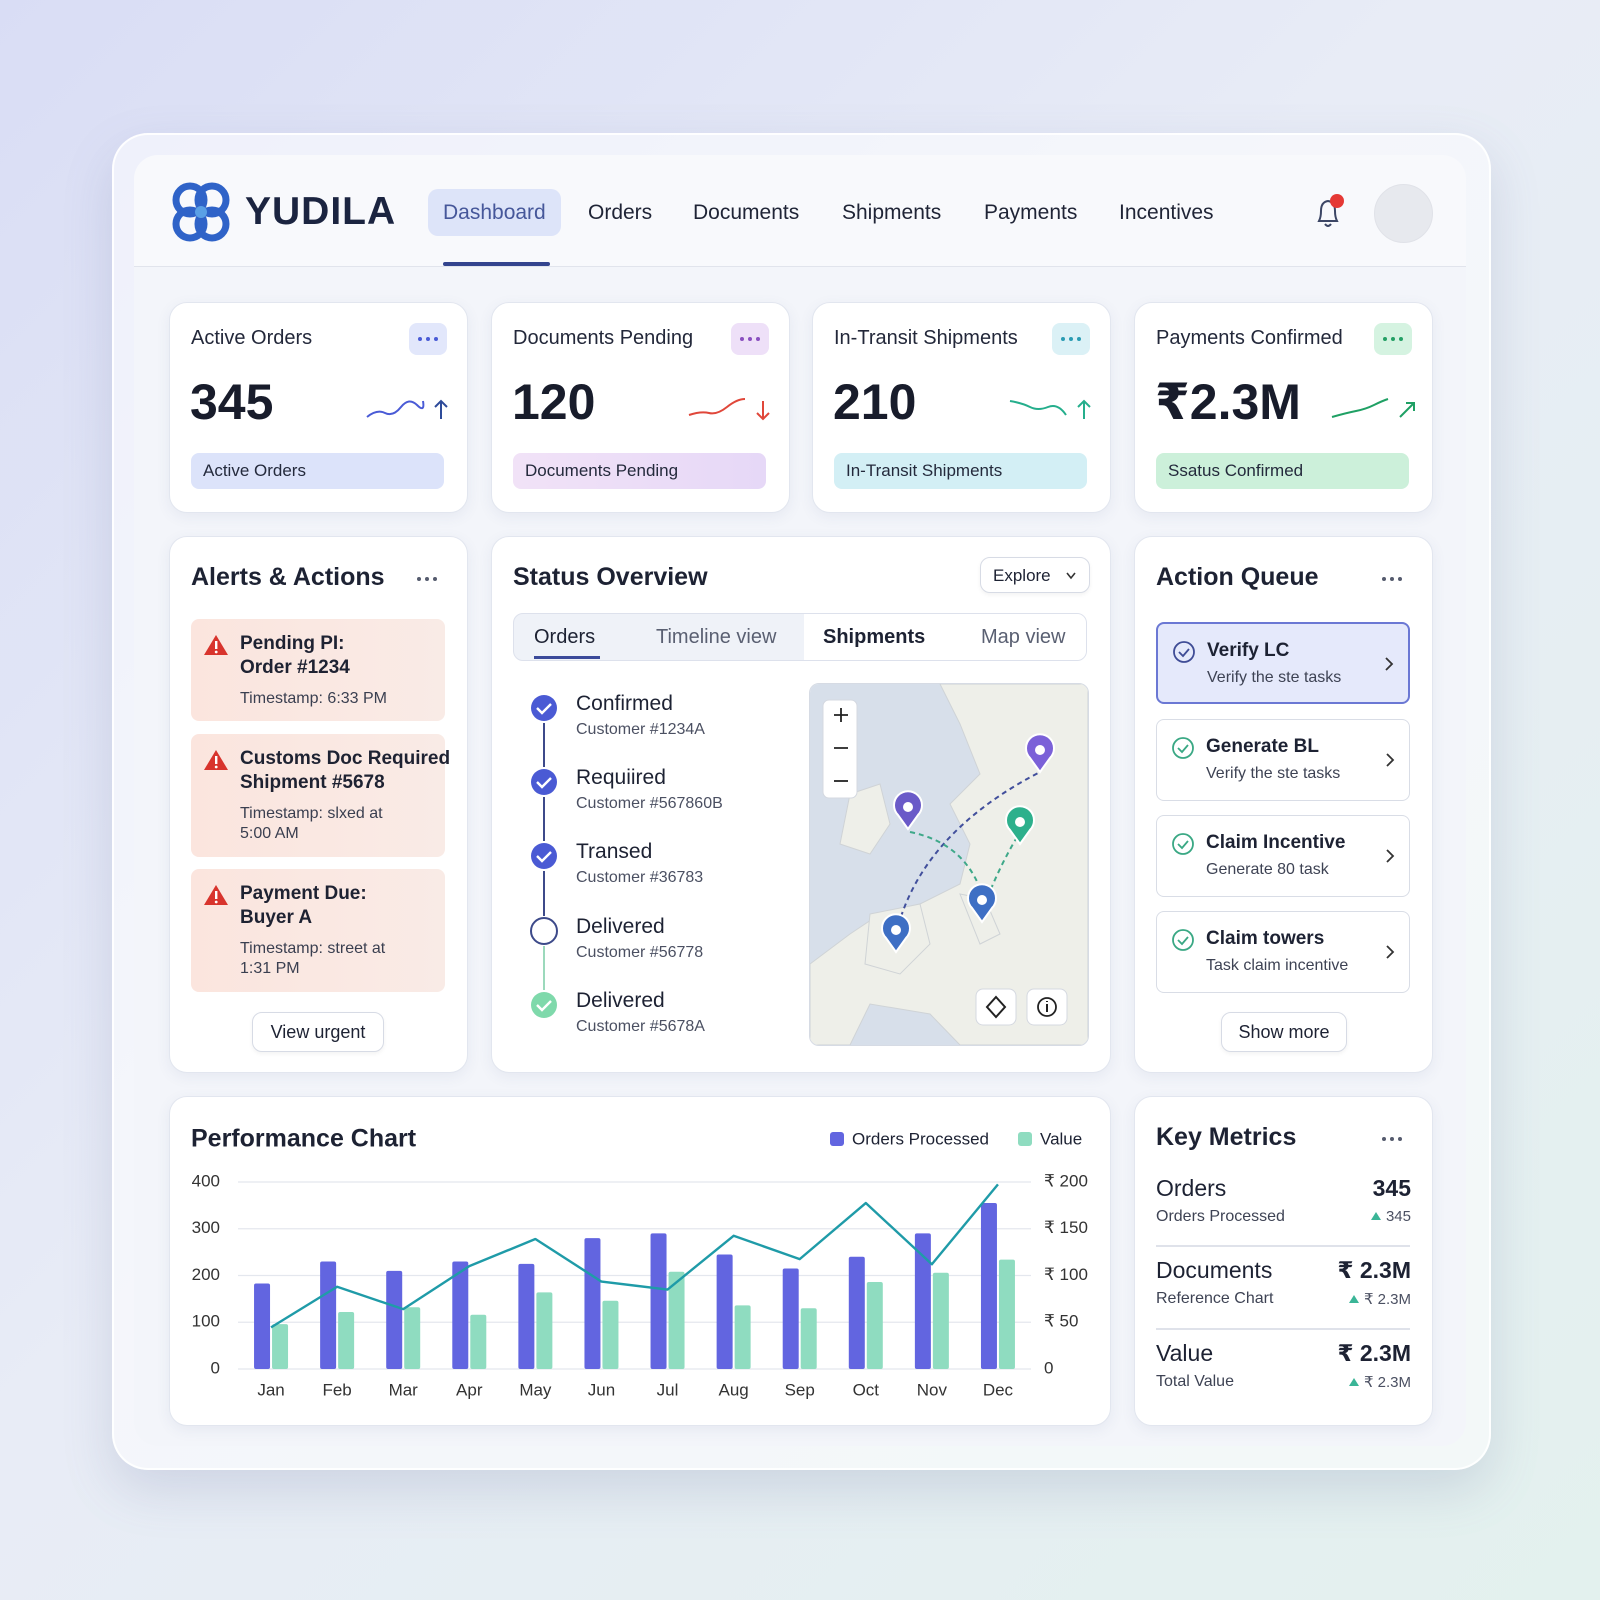 The image size is (1600, 1600). What do you see at coordinates (1283, 856) in the screenshot?
I see `queue-item: Claim Incentive Generate 80 task` at bounding box center [1283, 856].